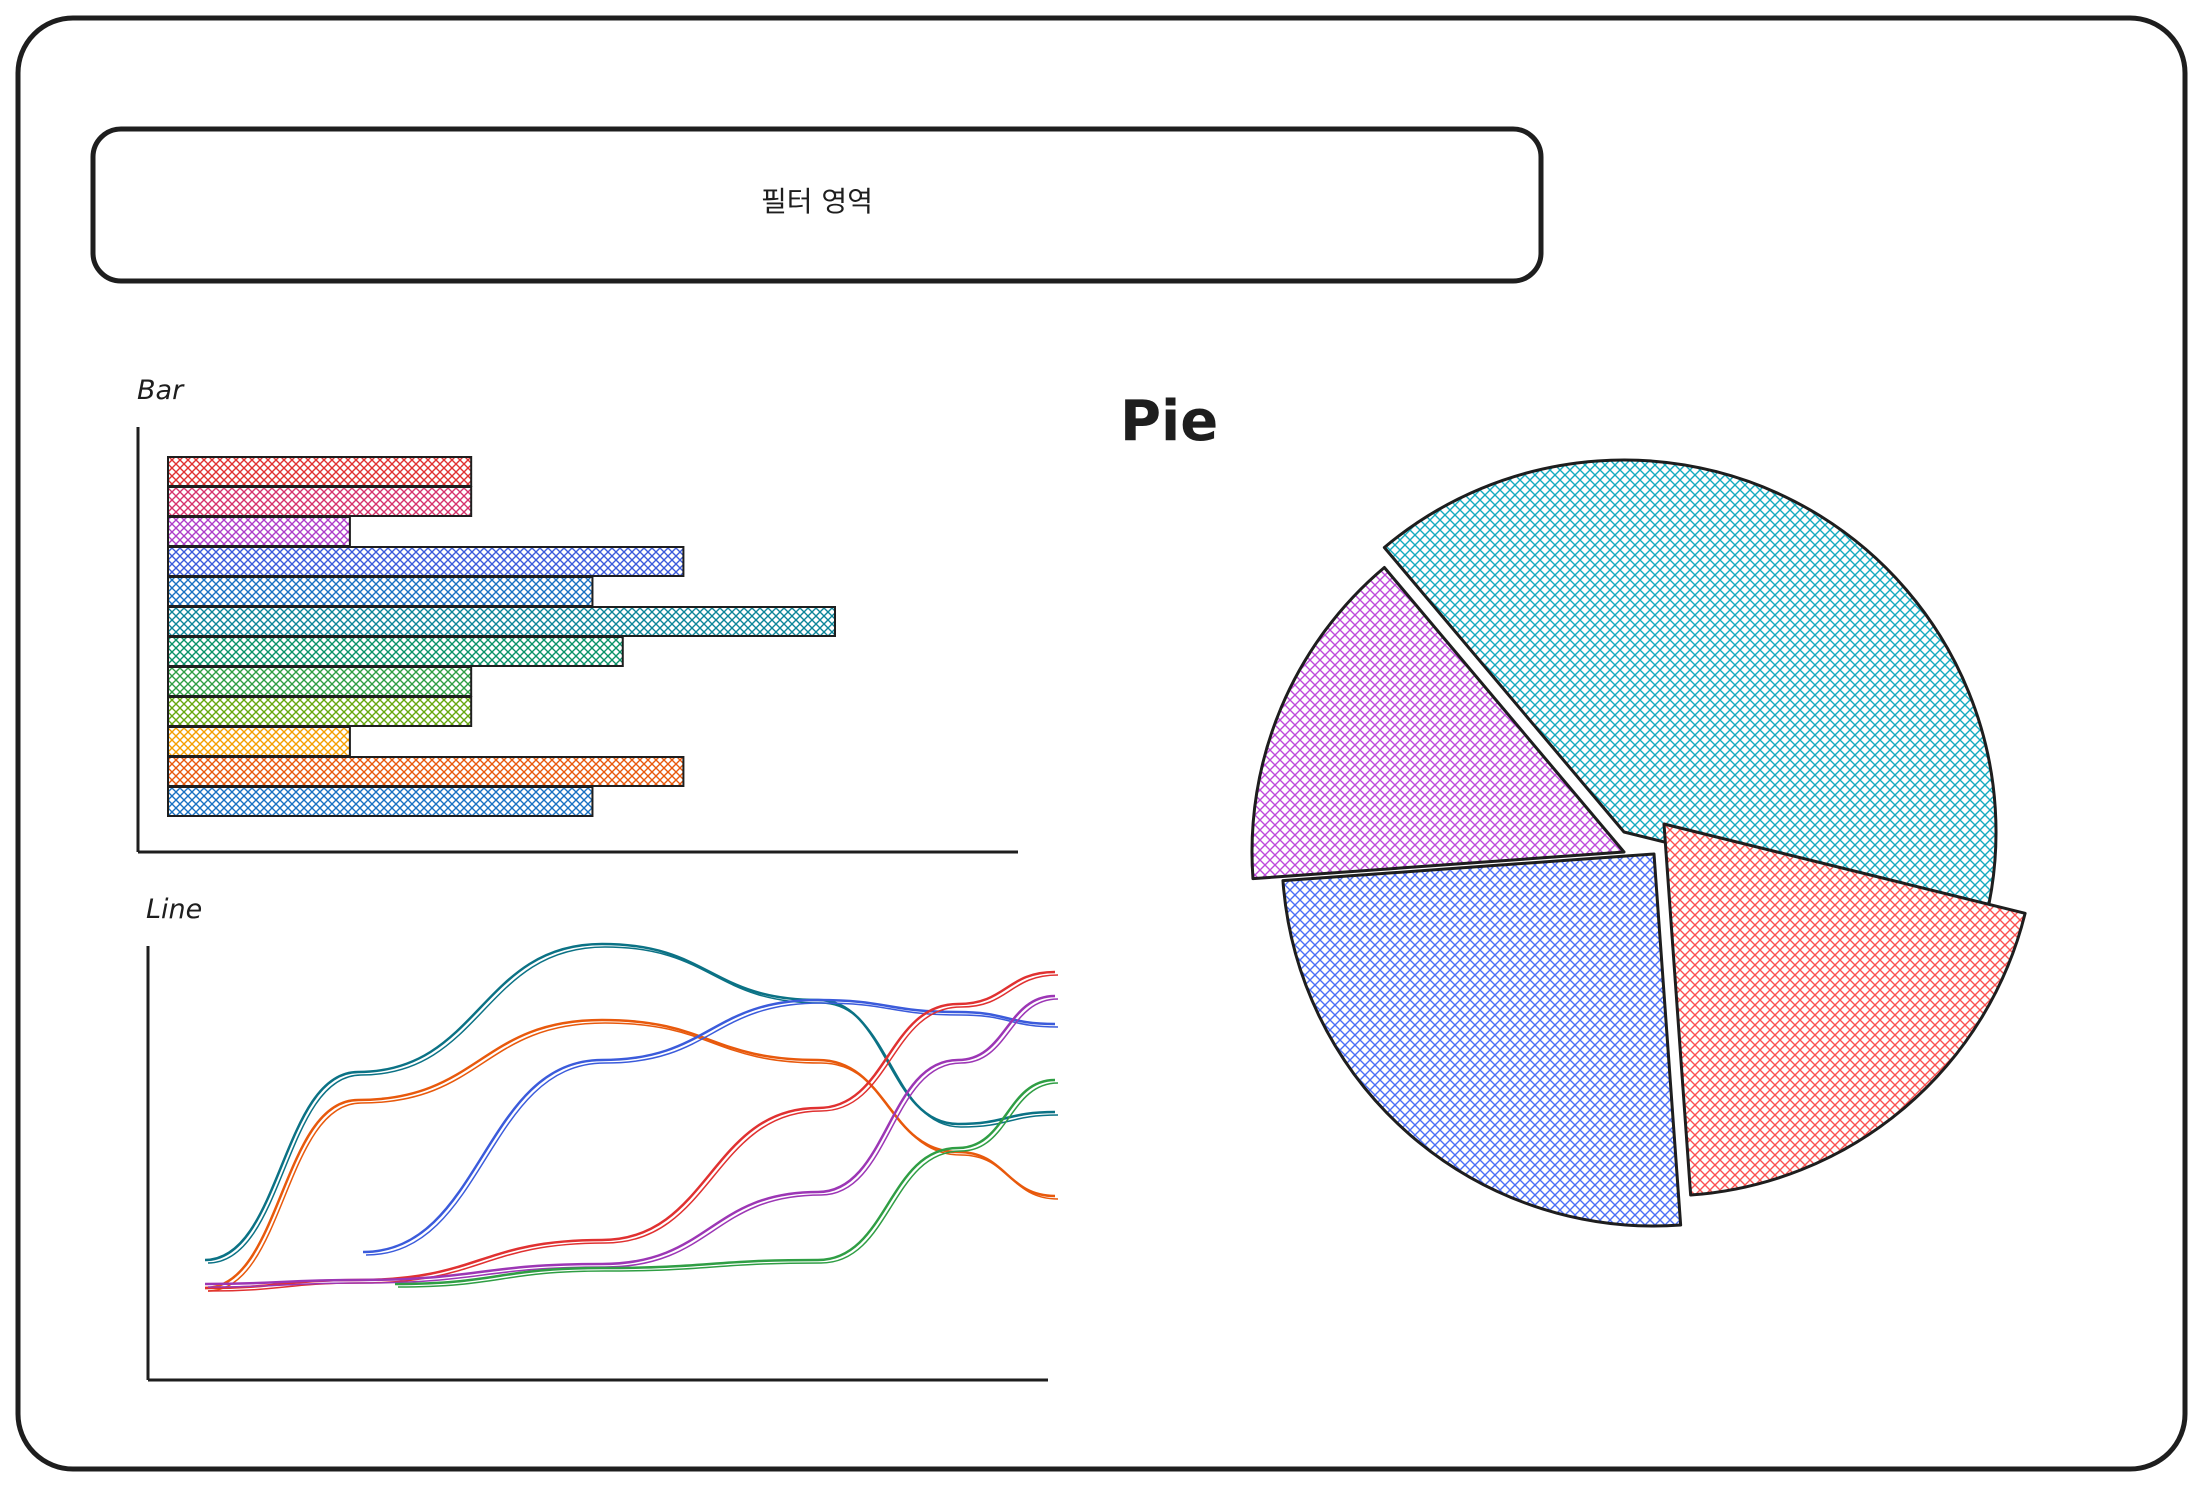 This screenshot has width=2203, height=1487. I want to click on line-series-2-sketch, so click(633, 1157).